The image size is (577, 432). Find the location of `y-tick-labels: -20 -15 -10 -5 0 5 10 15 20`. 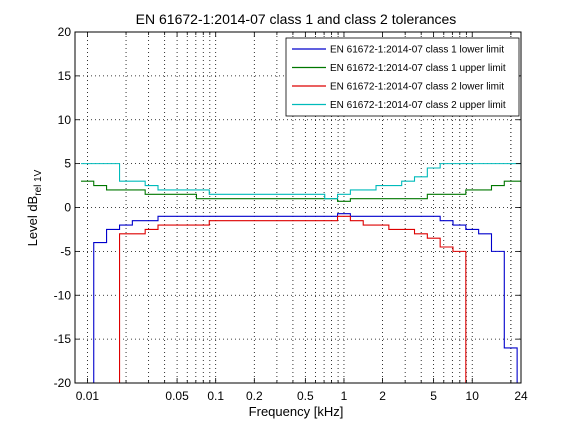

y-tick-labels: -20 -15 -10 -5 0 5 10 15 20 is located at coordinates (63, 207).